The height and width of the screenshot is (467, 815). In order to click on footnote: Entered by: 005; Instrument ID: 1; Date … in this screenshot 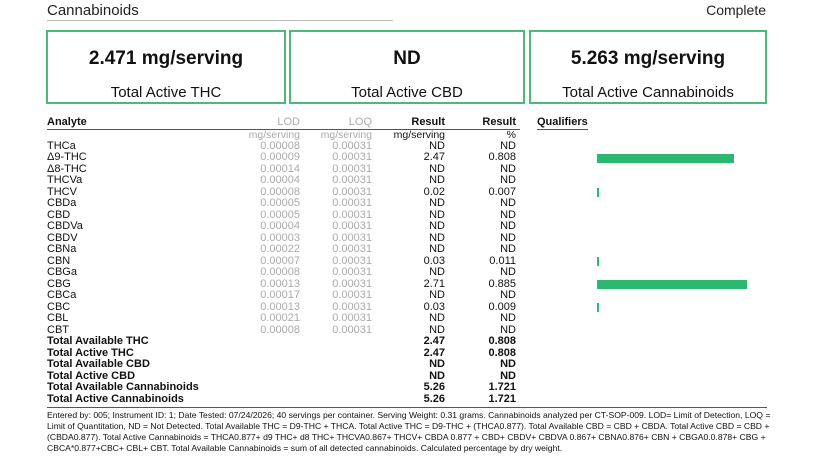, I will do `click(409, 431)`.